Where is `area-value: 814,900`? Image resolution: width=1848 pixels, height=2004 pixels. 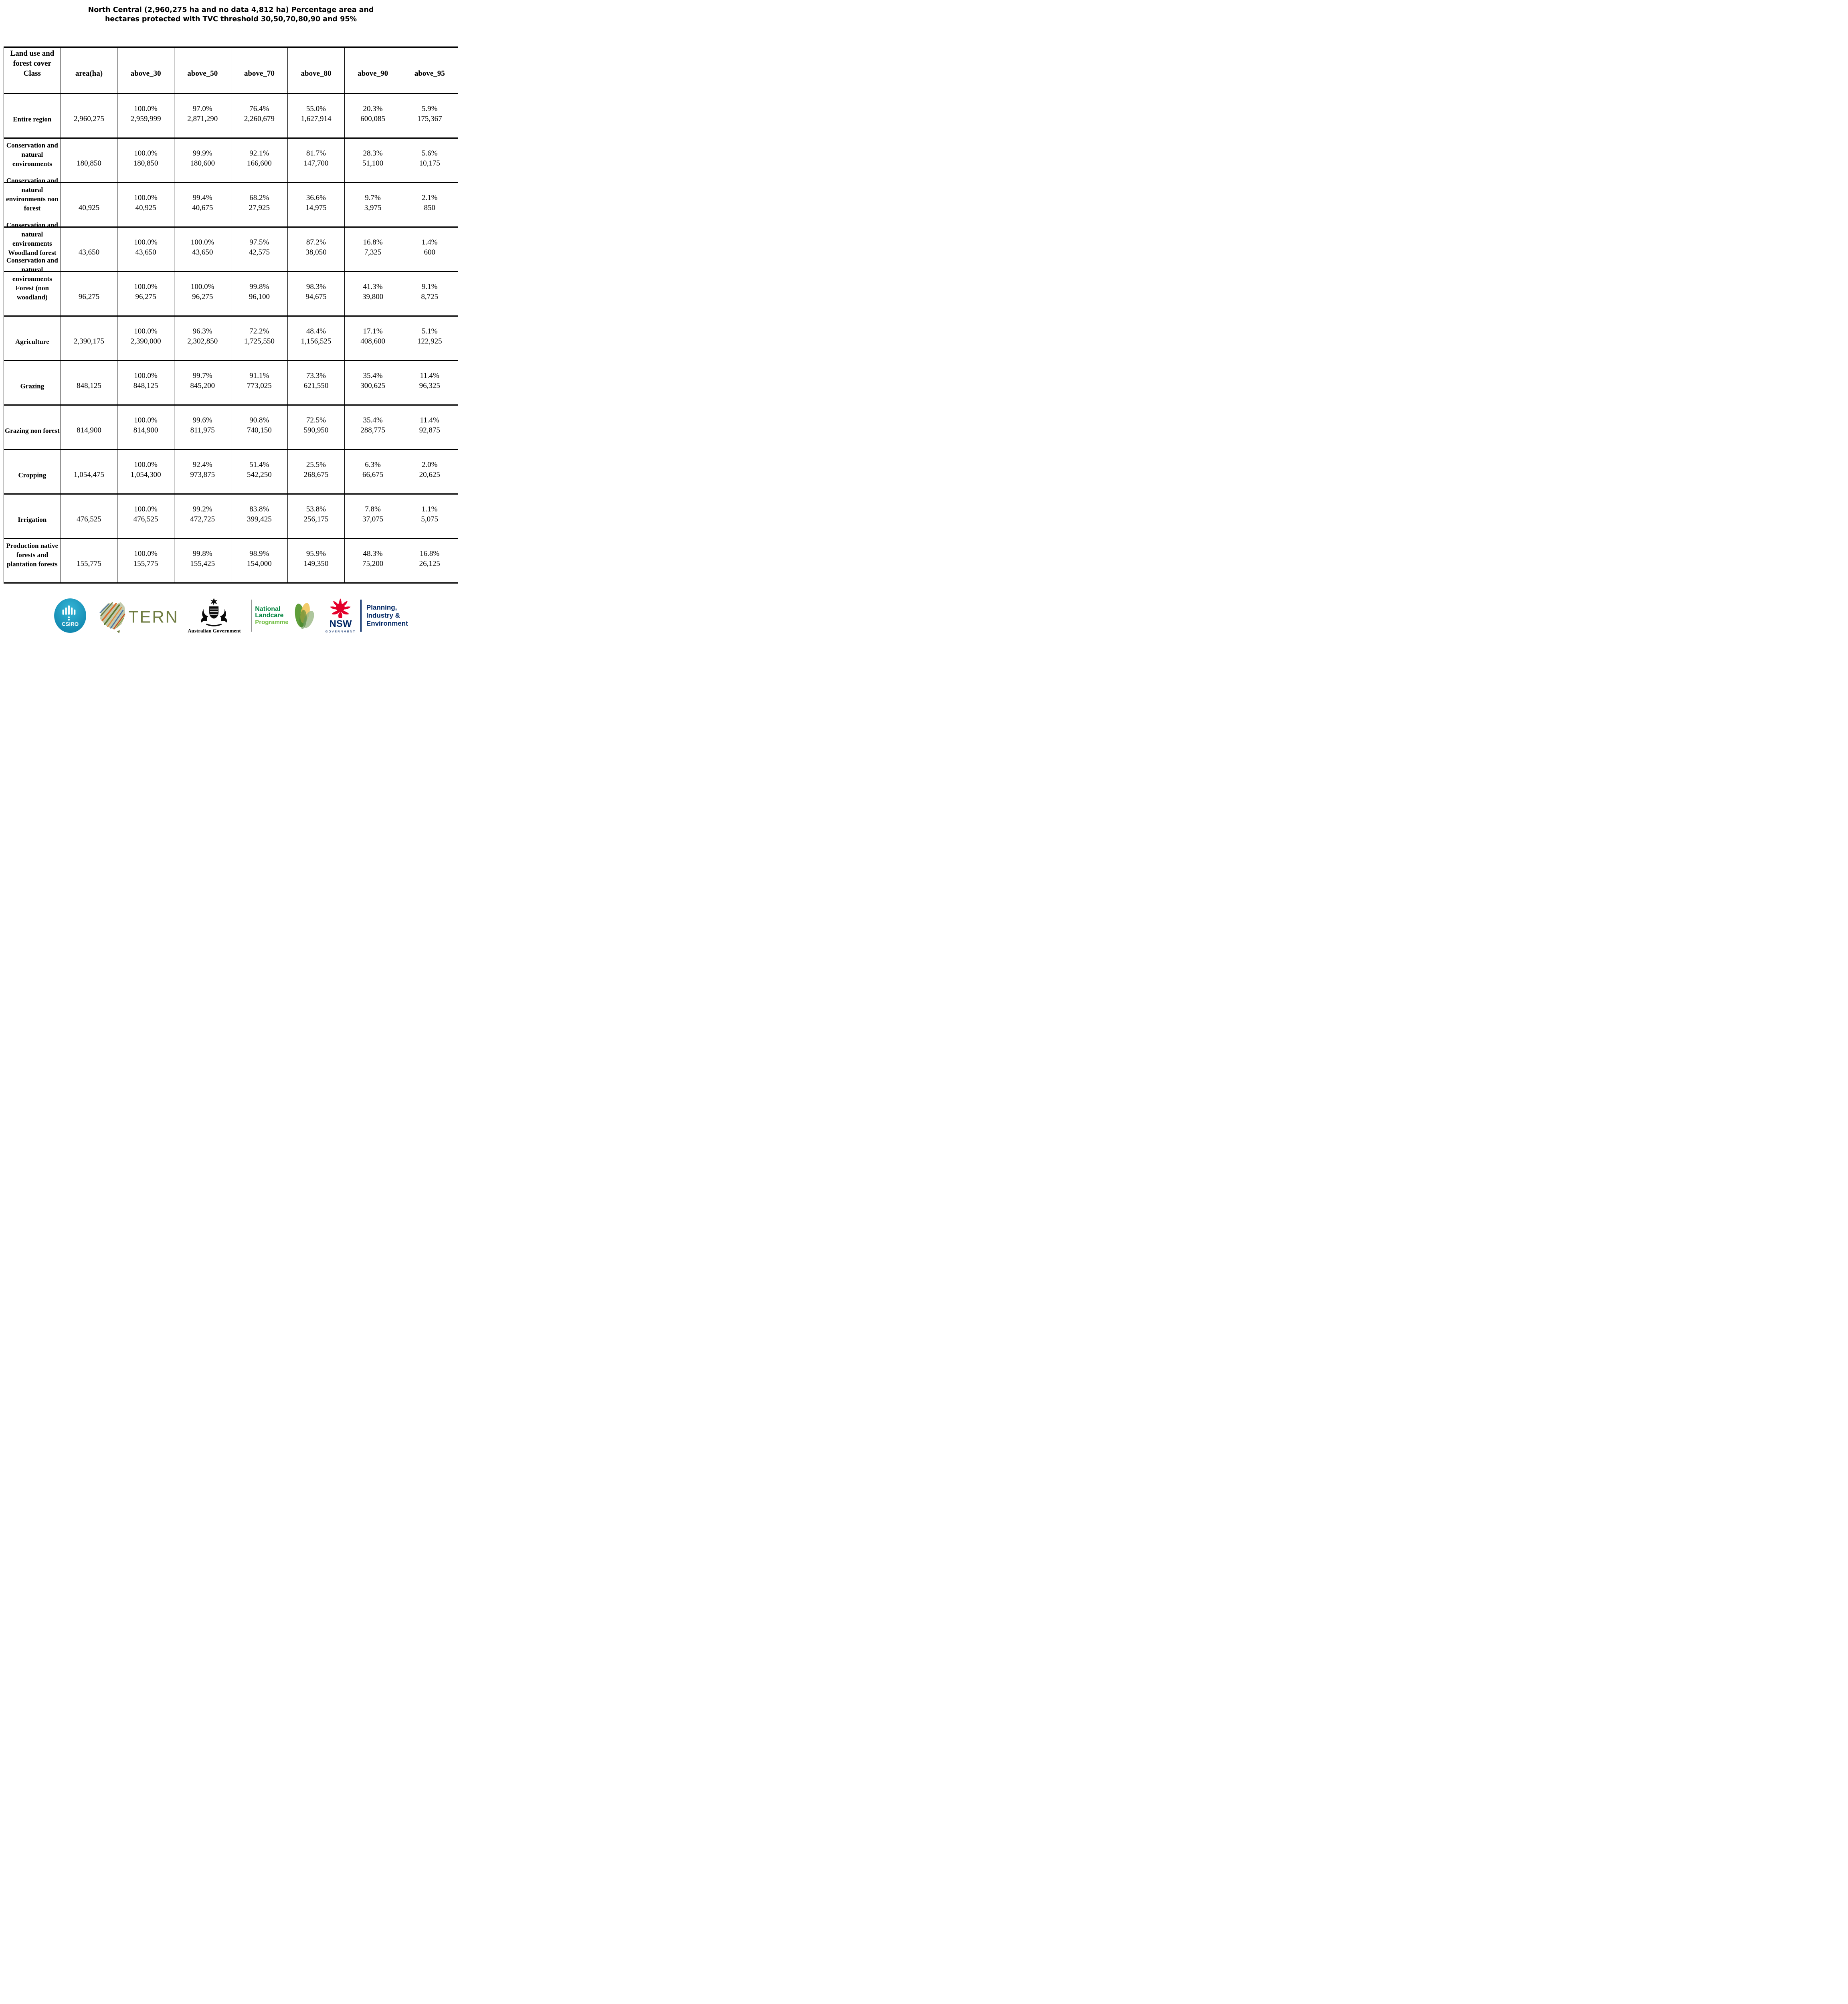 area-value: 814,900 is located at coordinates (89, 430).